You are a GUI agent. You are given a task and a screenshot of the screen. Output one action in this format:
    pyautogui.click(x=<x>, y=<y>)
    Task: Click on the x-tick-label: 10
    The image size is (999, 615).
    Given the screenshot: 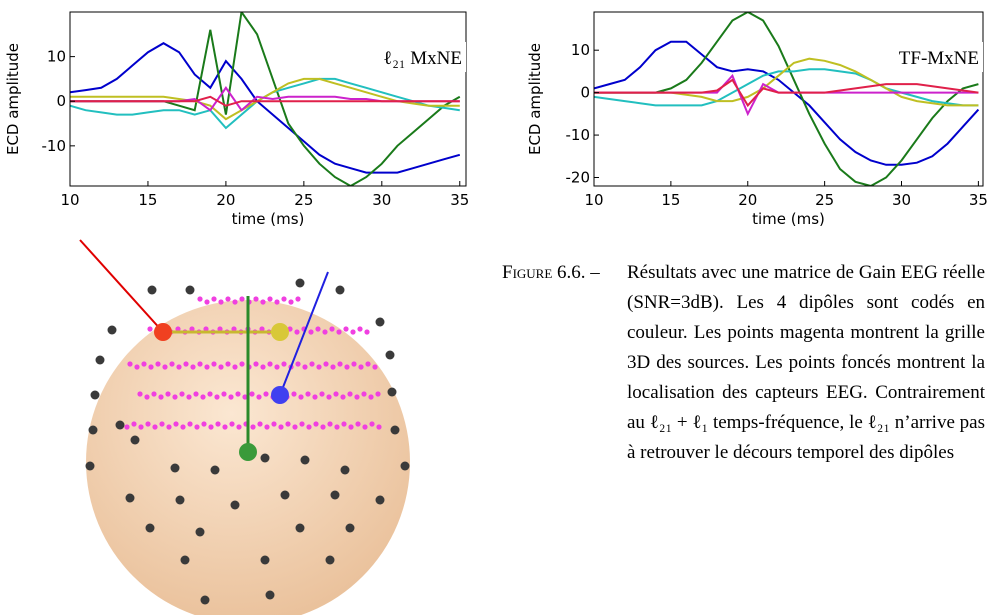 What is the action you would take?
    pyautogui.click(x=593, y=200)
    